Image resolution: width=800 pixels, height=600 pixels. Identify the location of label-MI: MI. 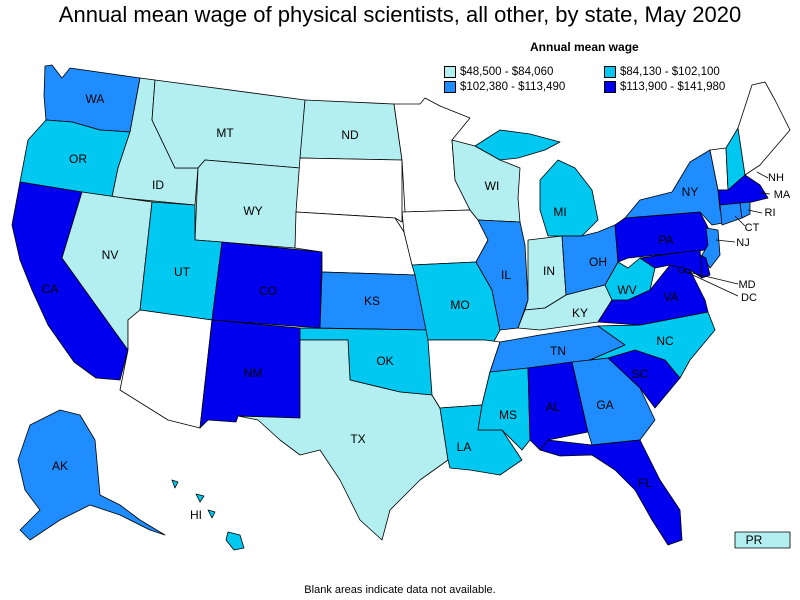
(559, 212).